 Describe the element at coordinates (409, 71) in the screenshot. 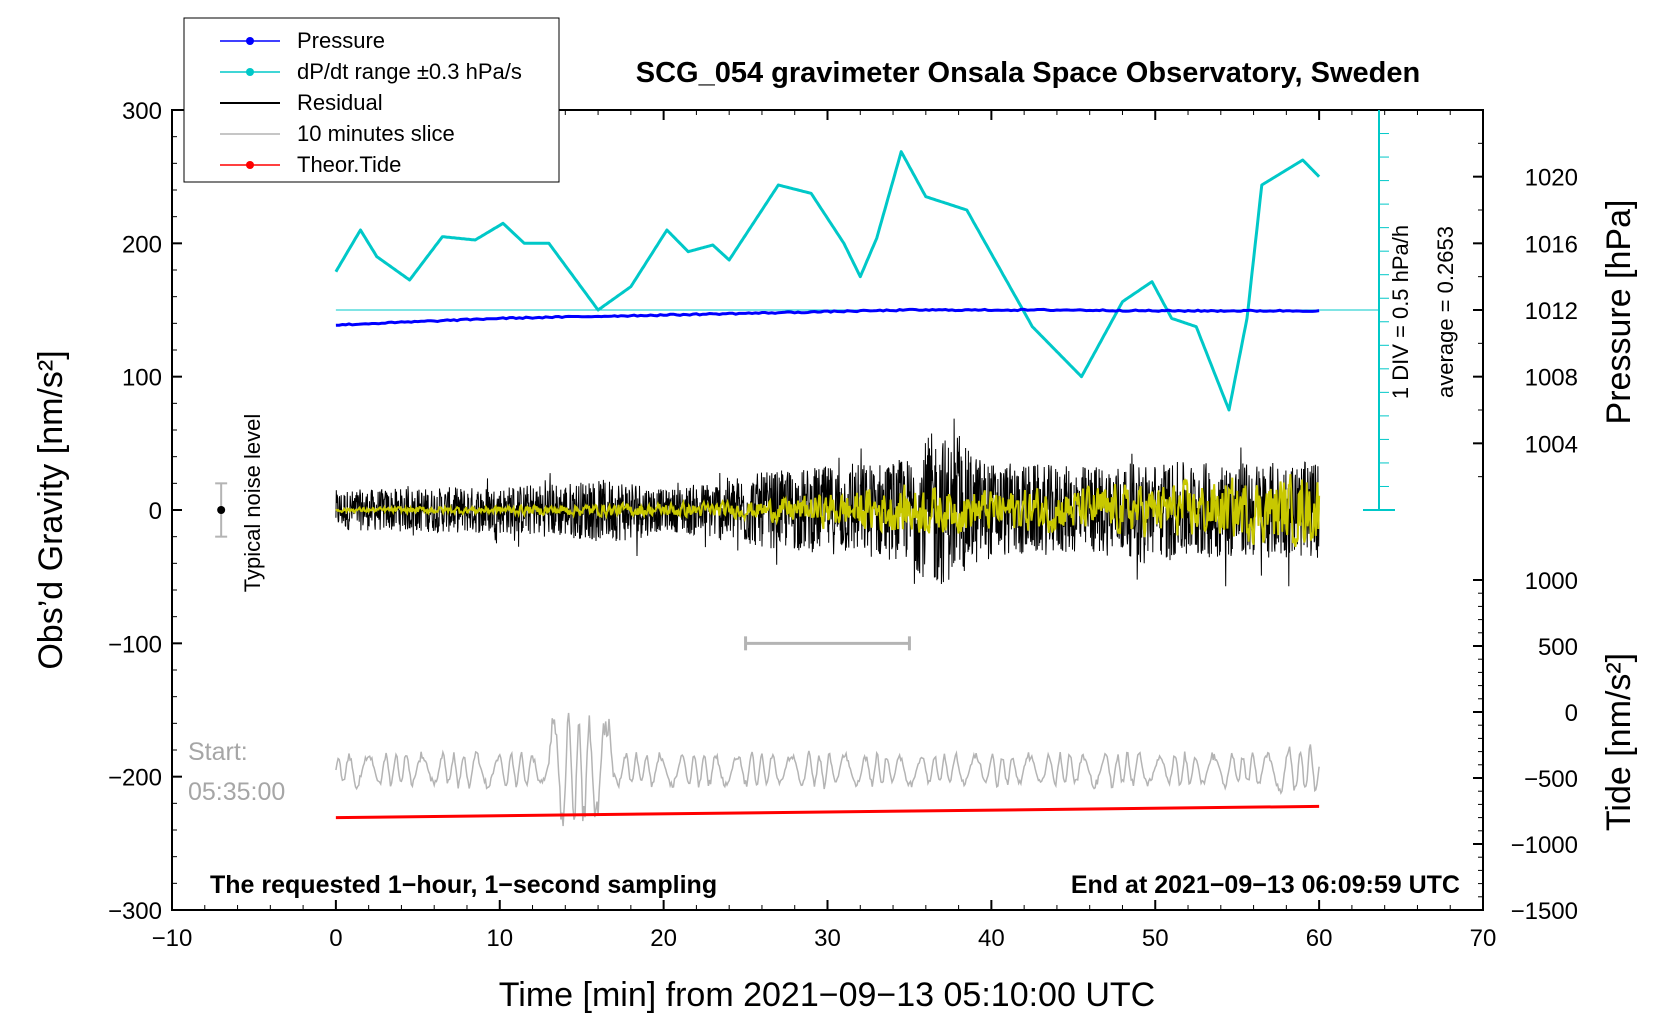

I see `legend-label-dpdt: dP/dt range ±0.3 hPa/s` at that location.